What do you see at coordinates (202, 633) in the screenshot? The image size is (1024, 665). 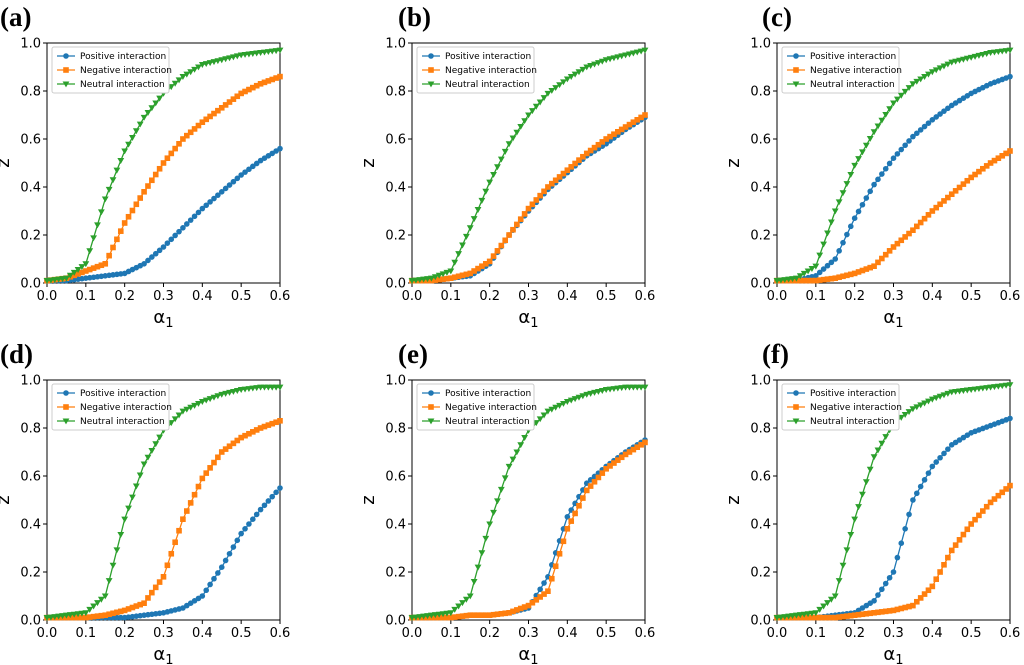 I see `x-tick-label: 0.4` at bounding box center [202, 633].